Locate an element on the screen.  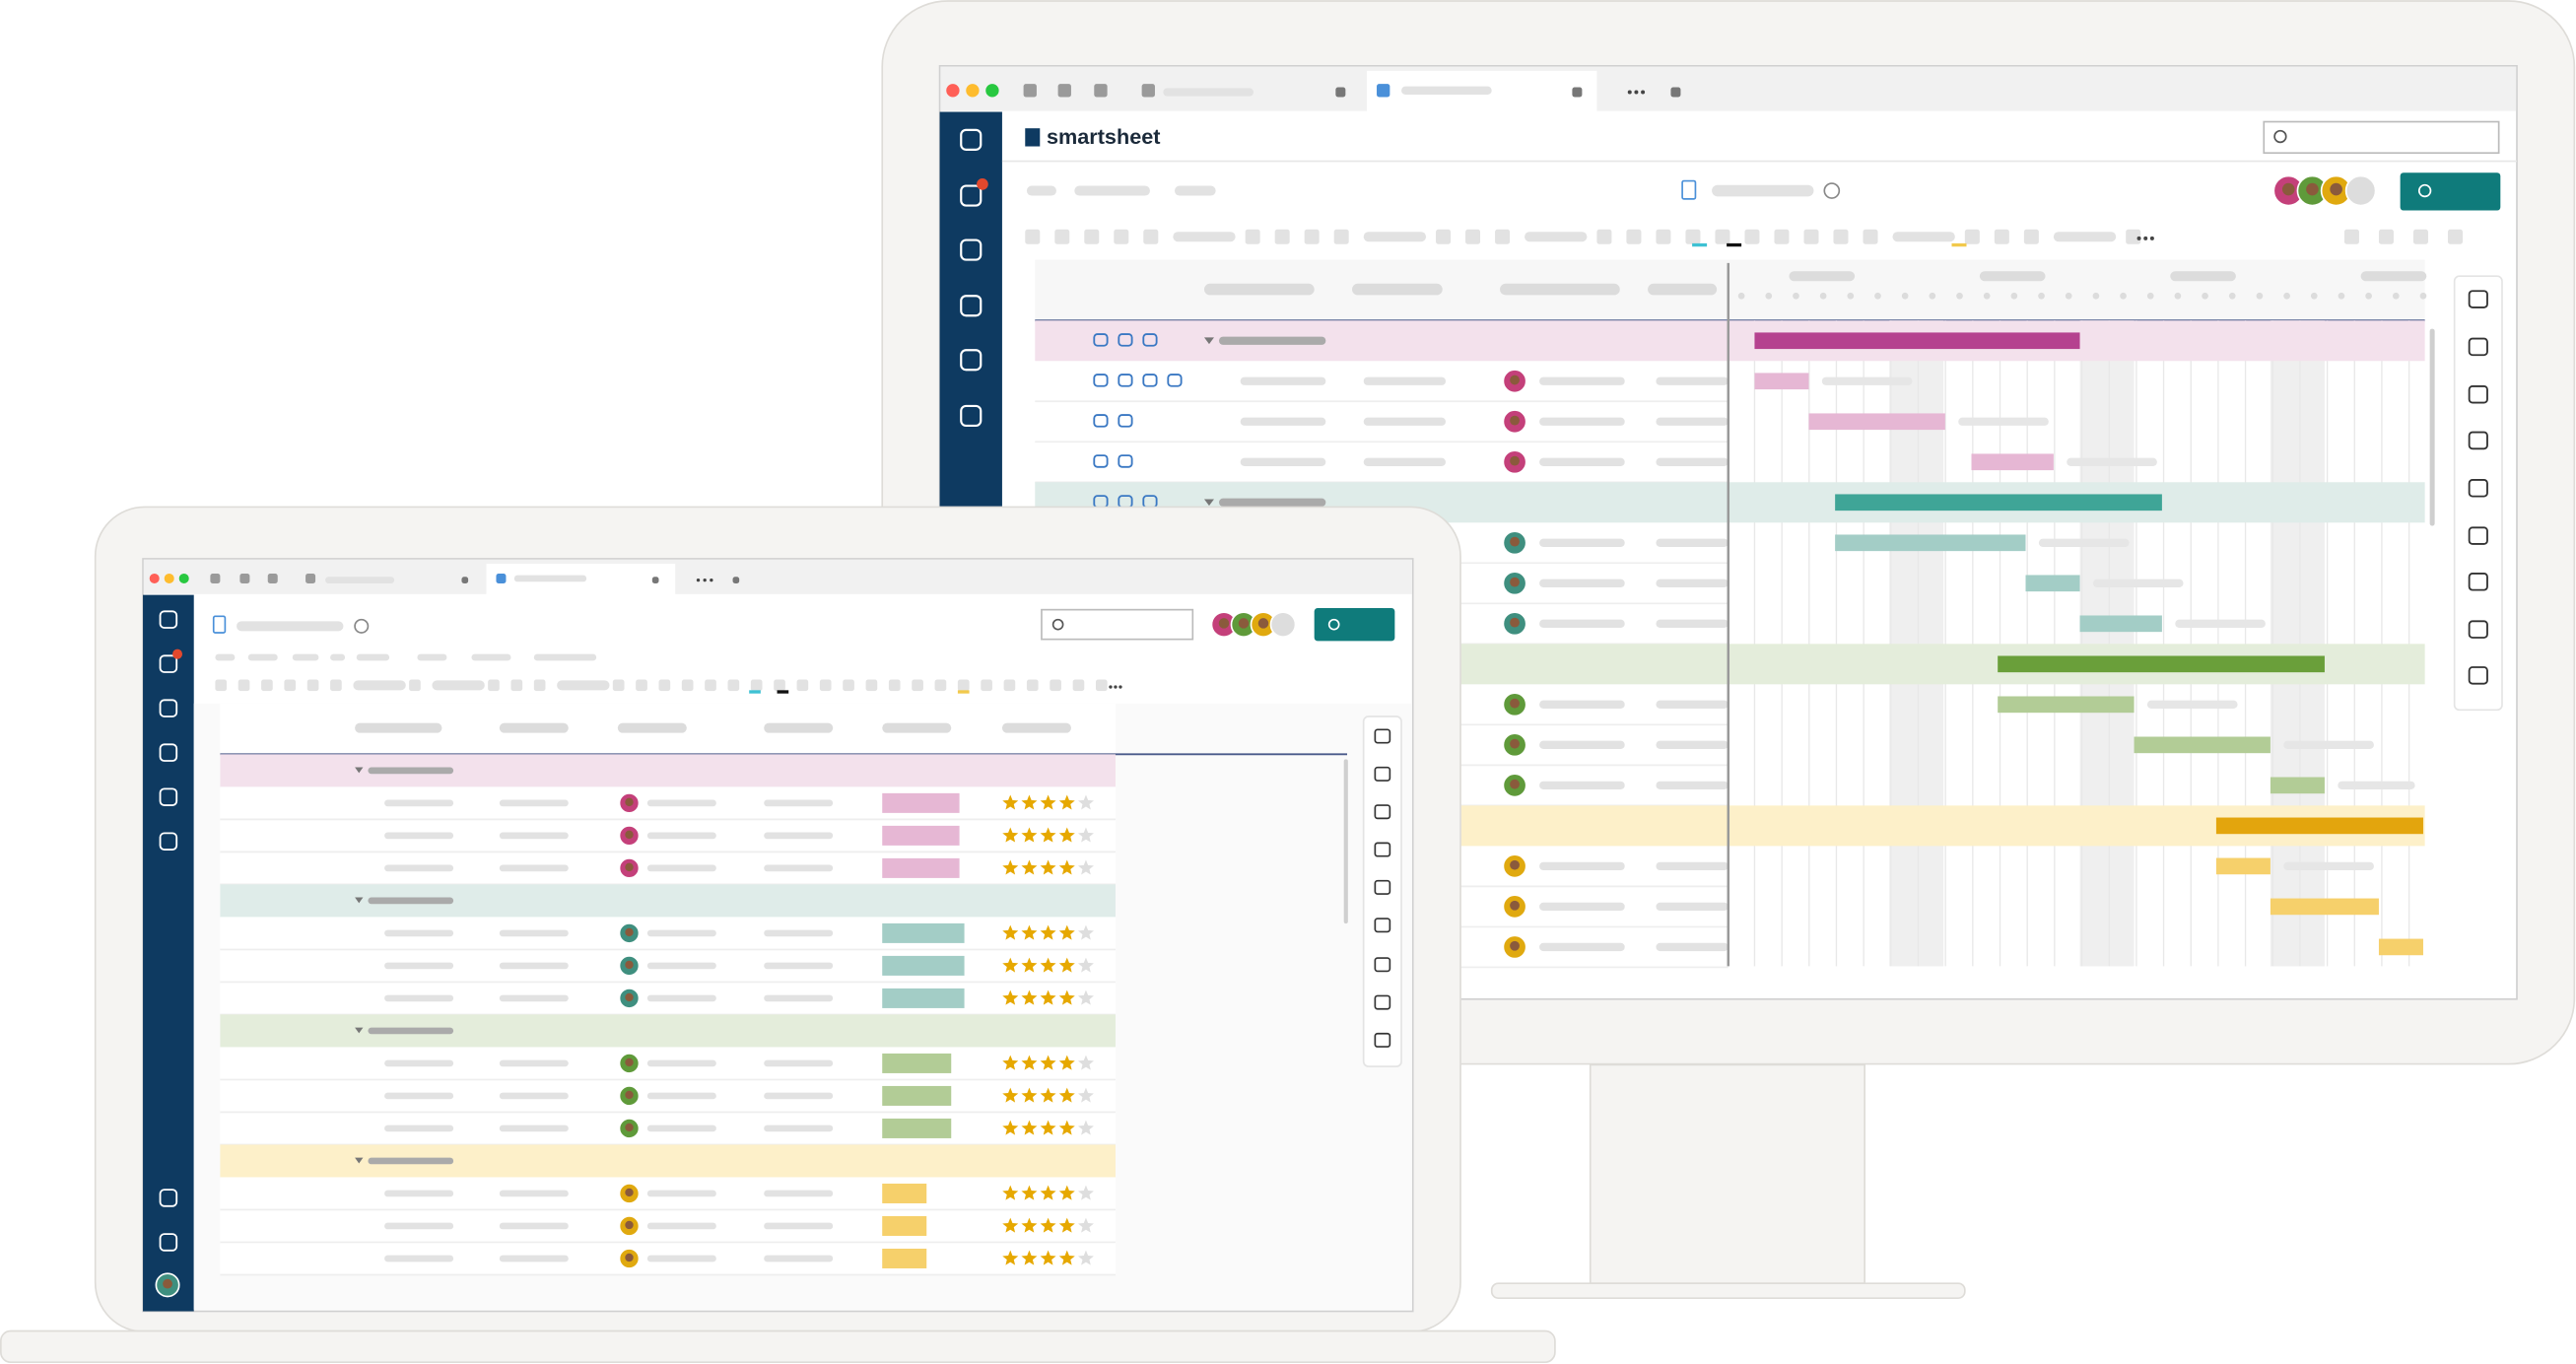
favorite-star is located at coordinates (1832, 190).